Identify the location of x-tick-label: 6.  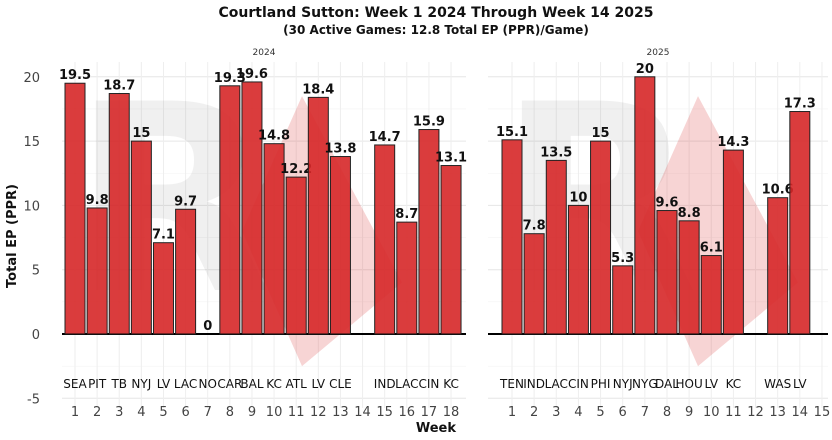
(623, 412).